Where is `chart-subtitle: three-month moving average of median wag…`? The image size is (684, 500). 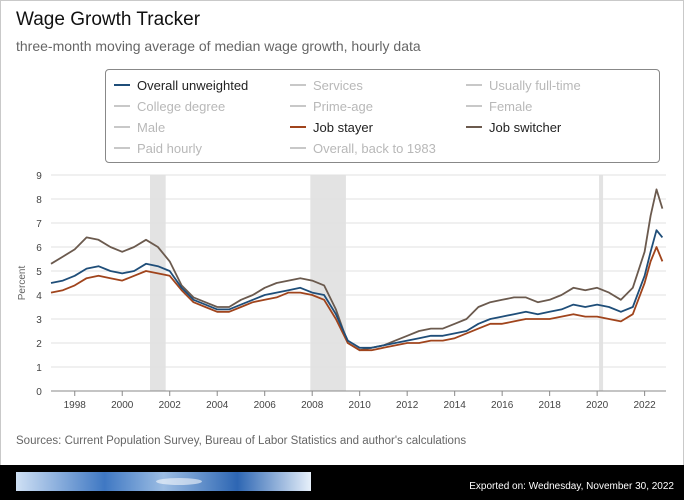 chart-subtitle: three-month moving average of median wag… is located at coordinates (218, 46).